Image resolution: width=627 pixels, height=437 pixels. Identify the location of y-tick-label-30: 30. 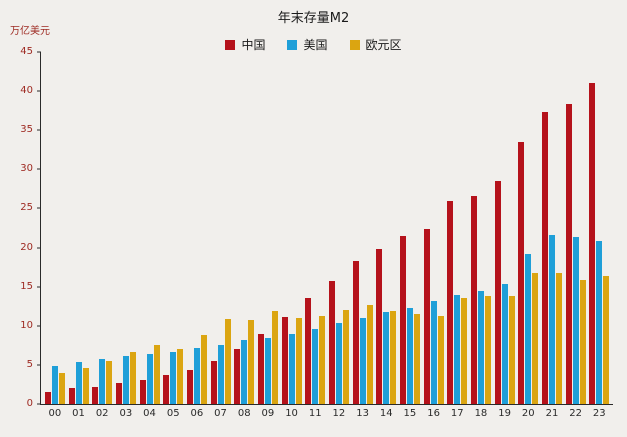
(26, 169).